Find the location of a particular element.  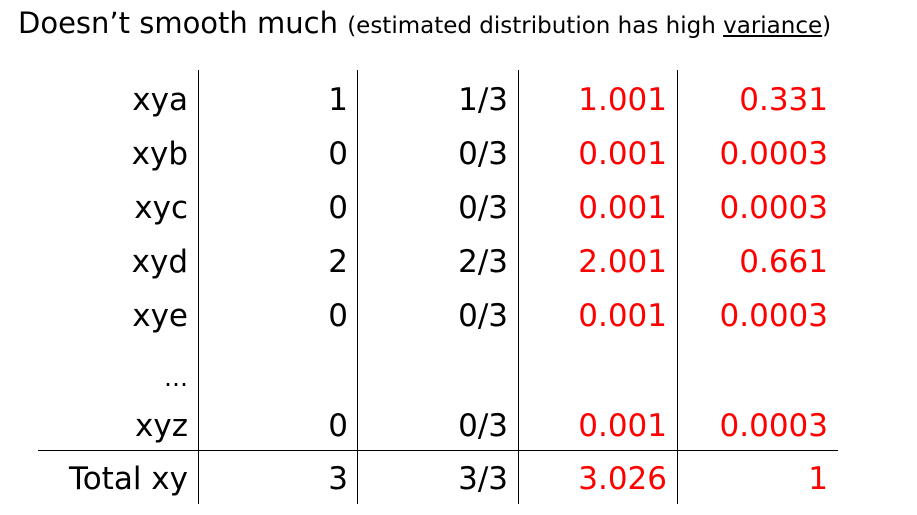

title-main-text: Doesn’t smooth much is located at coordinates (183, 23).